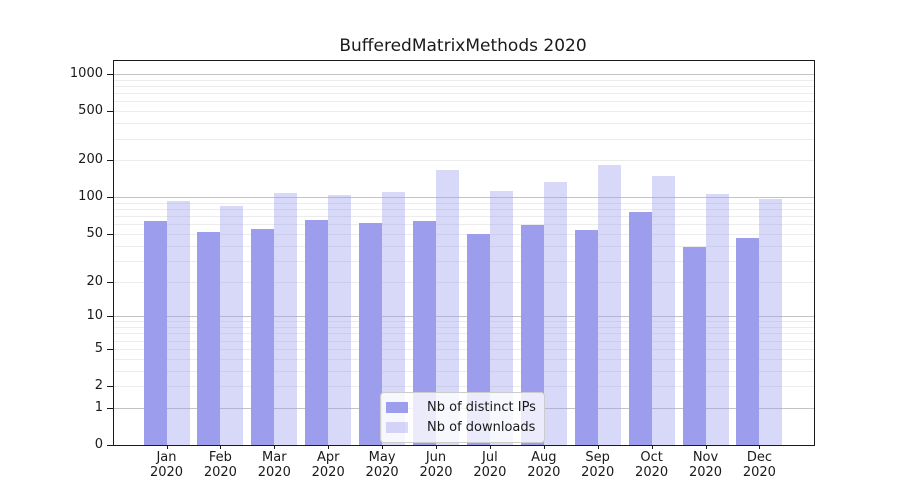 The image size is (900, 500). What do you see at coordinates (481, 407) in the screenshot?
I see `legend-label-distinct-ips: Nb of distinct IPs` at bounding box center [481, 407].